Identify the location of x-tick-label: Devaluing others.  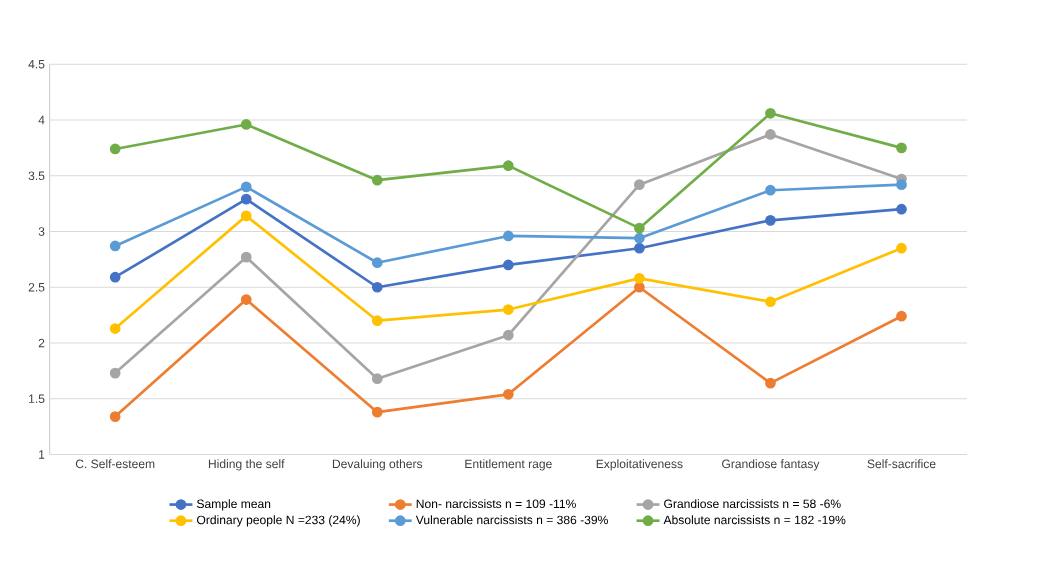
(377, 465).